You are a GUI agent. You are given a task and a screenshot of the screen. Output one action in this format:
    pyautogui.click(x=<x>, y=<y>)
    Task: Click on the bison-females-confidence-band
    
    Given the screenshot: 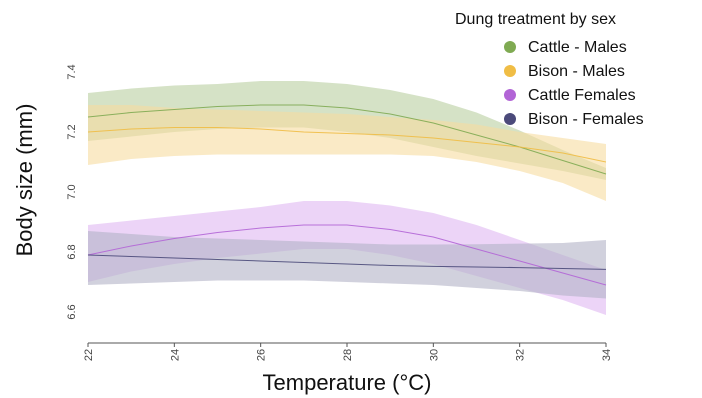 What is the action you would take?
    pyautogui.click(x=347, y=265)
    